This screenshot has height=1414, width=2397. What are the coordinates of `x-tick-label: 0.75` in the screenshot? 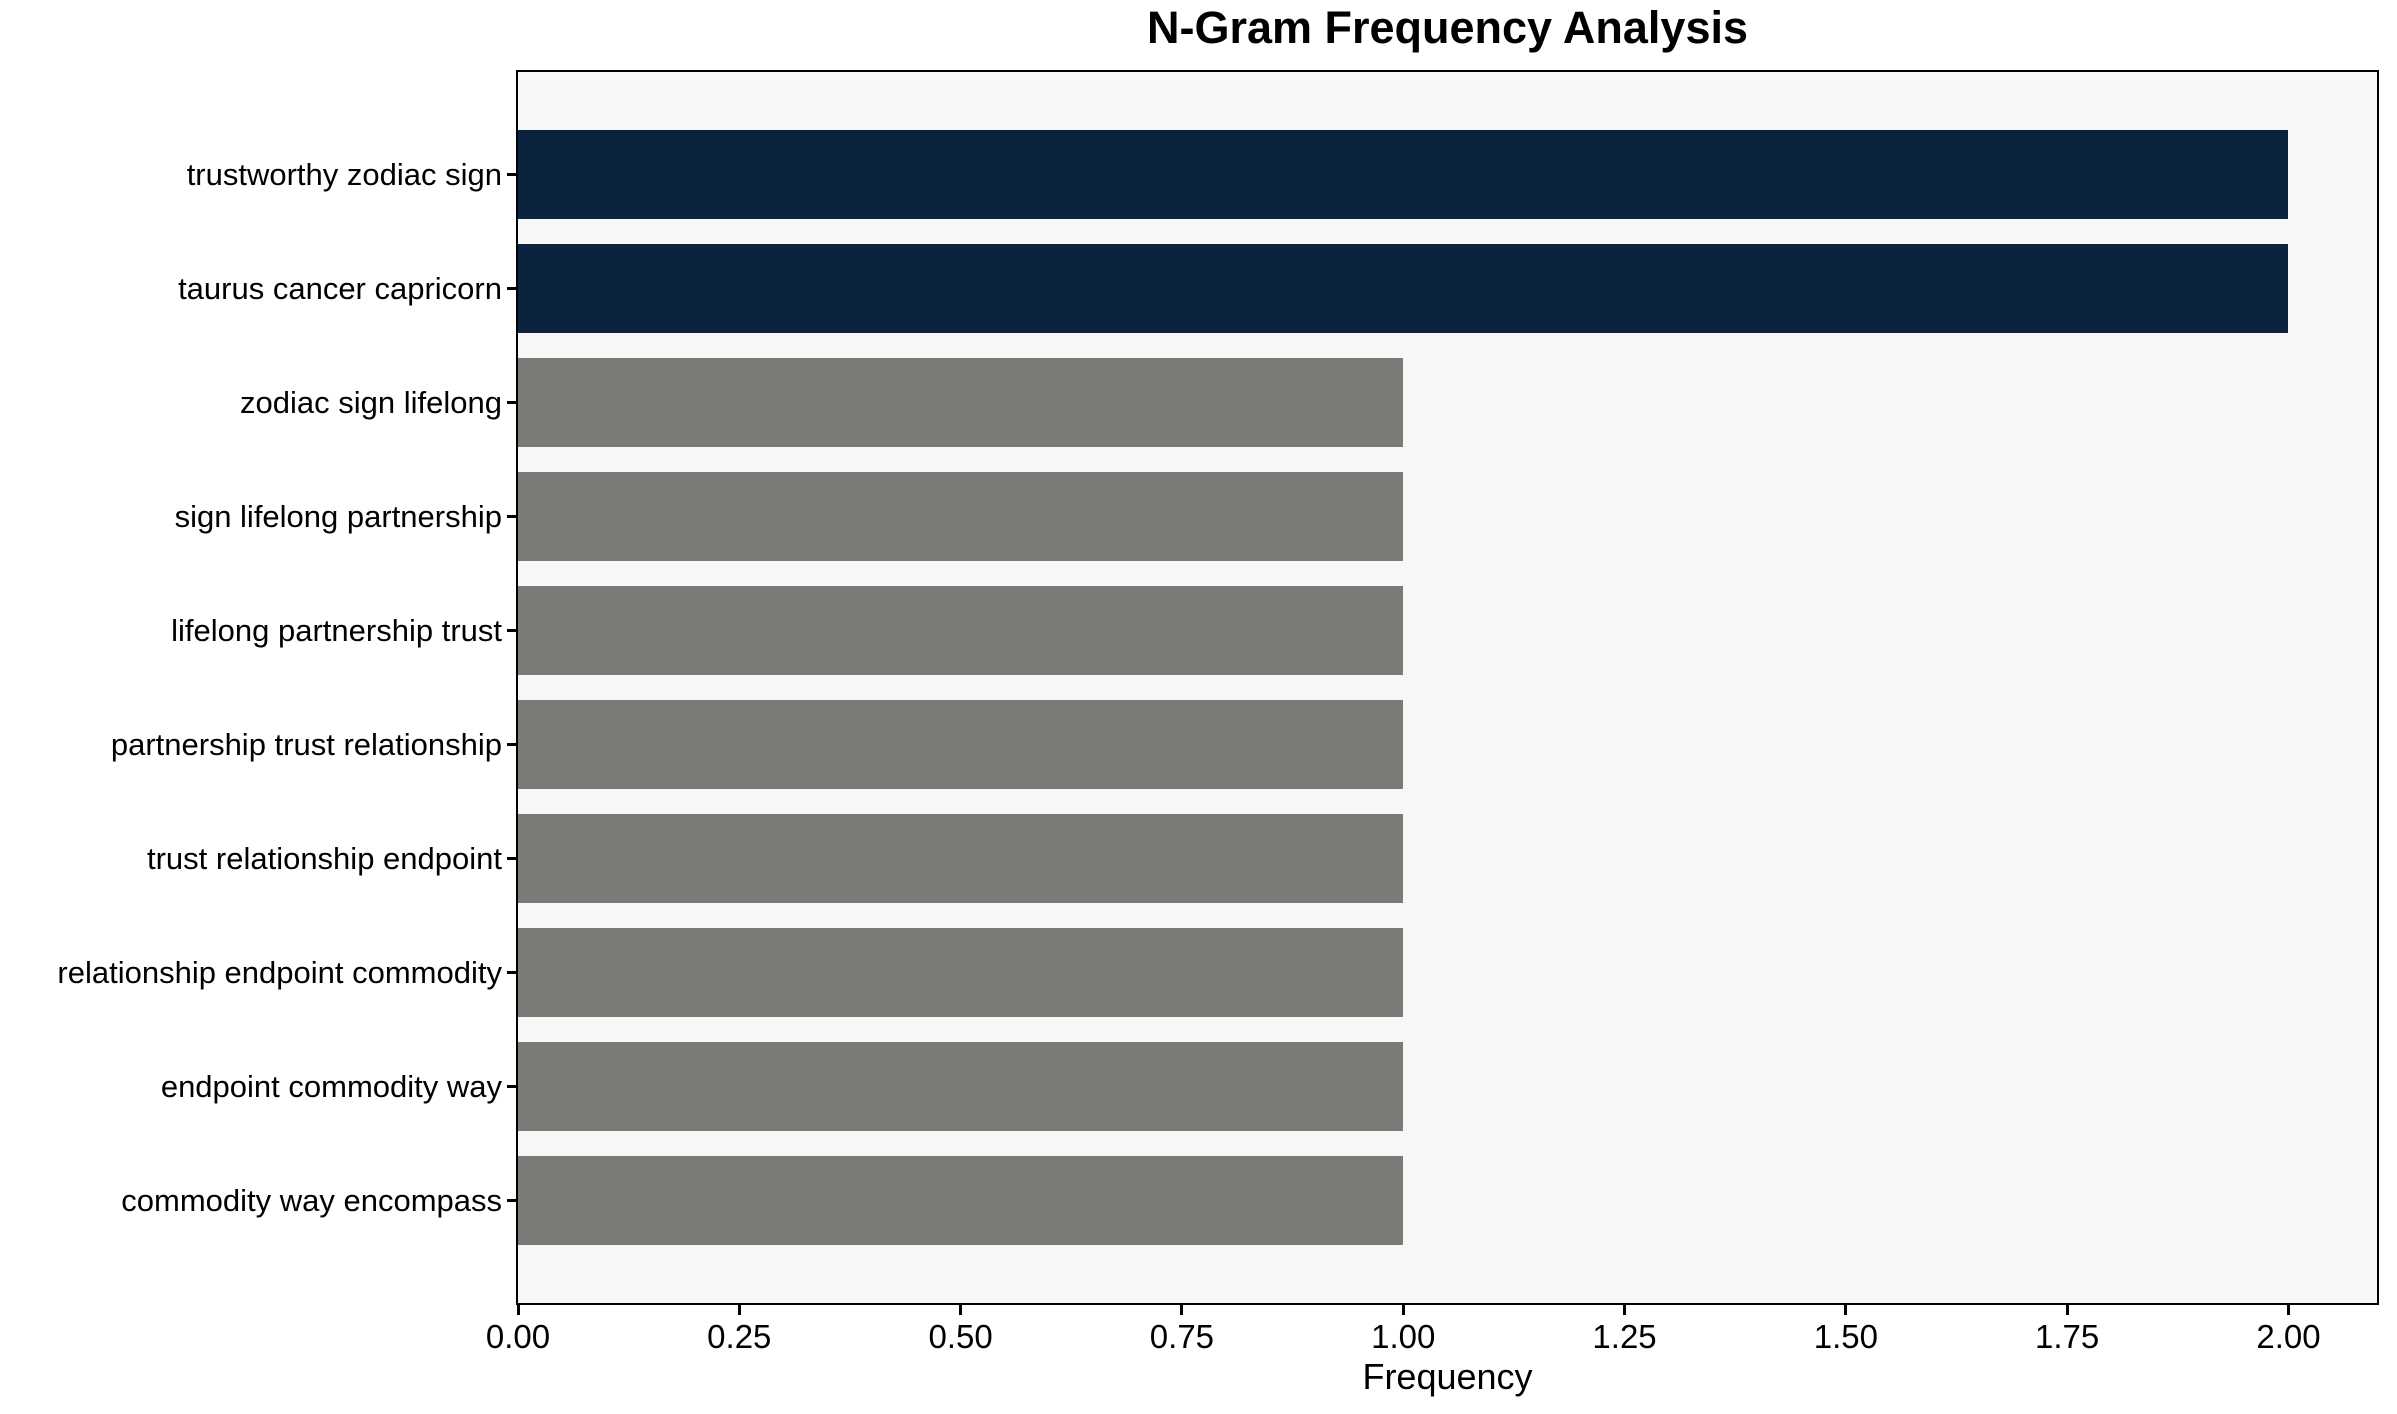 It's located at (1182, 1336).